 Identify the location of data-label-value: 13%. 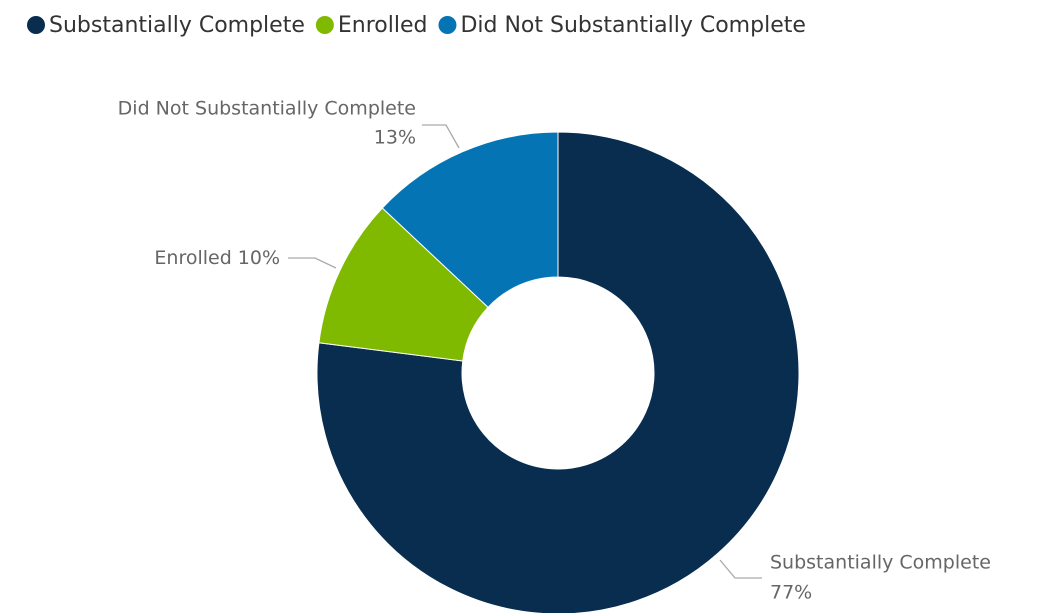
(395, 138).